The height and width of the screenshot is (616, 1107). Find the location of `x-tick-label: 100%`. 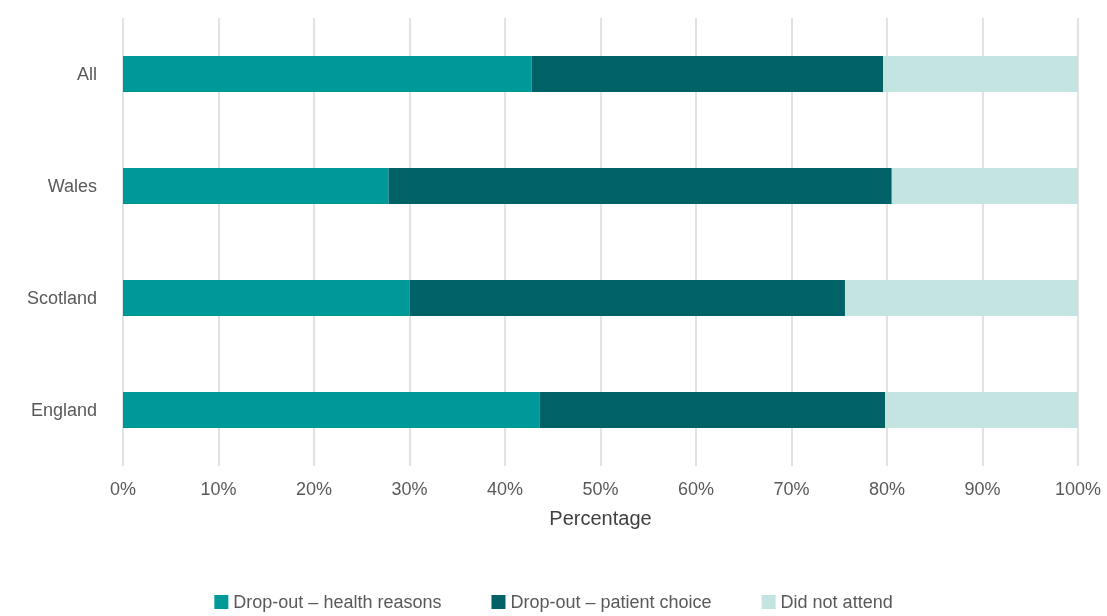

x-tick-label: 100% is located at coordinates (1078, 489).